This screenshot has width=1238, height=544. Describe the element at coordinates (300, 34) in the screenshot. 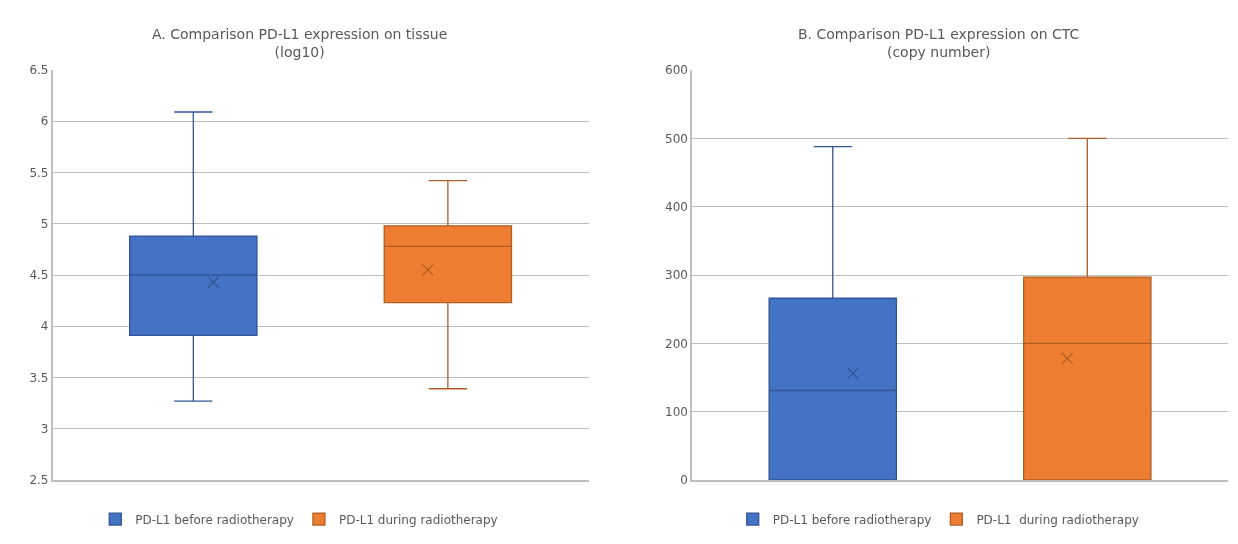

I see `chart-title: A. Comparison PD-L1 expression on tissue` at that location.